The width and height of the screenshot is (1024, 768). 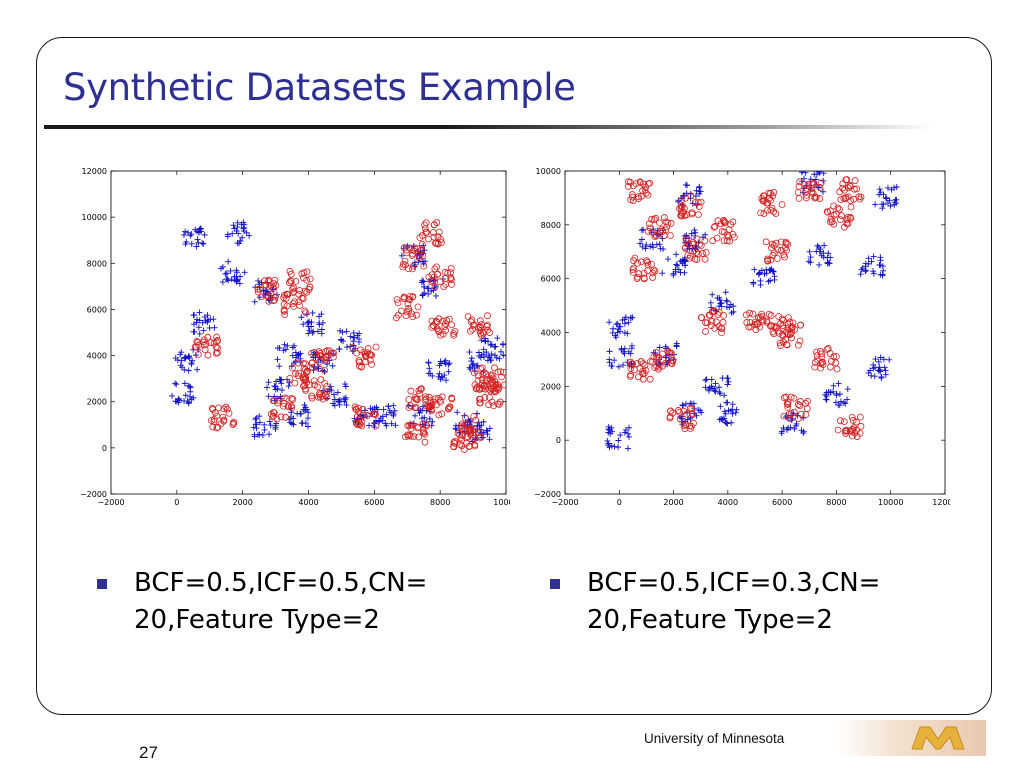 What do you see at coordinates (94, 171) in the screenshot?
I see `y-tick-label: 12000` at bounding box center [94, 171].